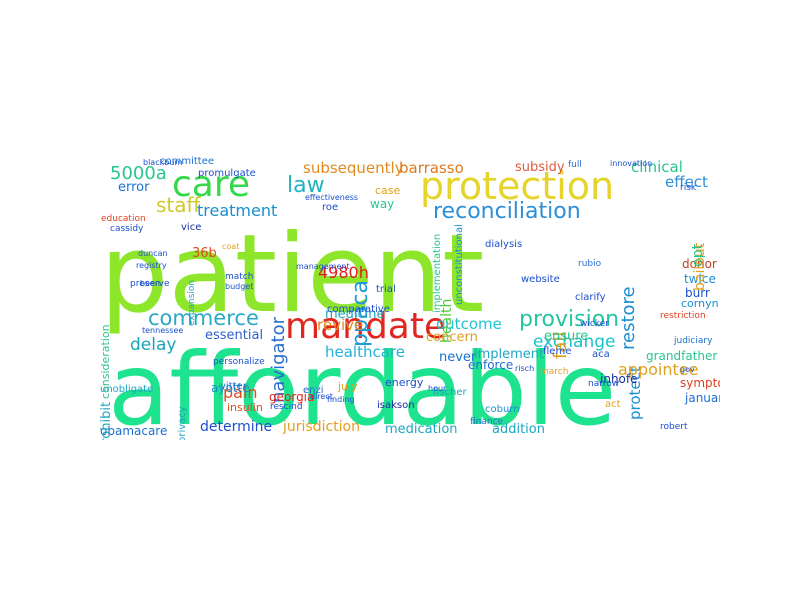 This screenshot has width=800, height=600. Describe the element at coordinates (507, 211) in the screenshot. I see `cloud-word: reconciliation` at that location.